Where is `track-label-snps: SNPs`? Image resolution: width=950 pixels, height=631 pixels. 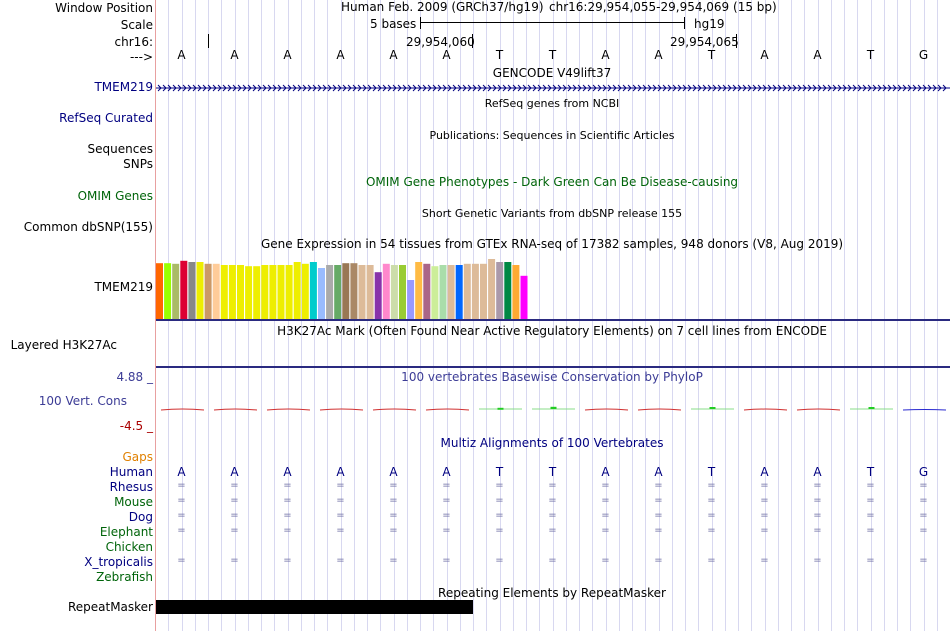 track-label-snps: SNPs is located at coordinates (138, 164).